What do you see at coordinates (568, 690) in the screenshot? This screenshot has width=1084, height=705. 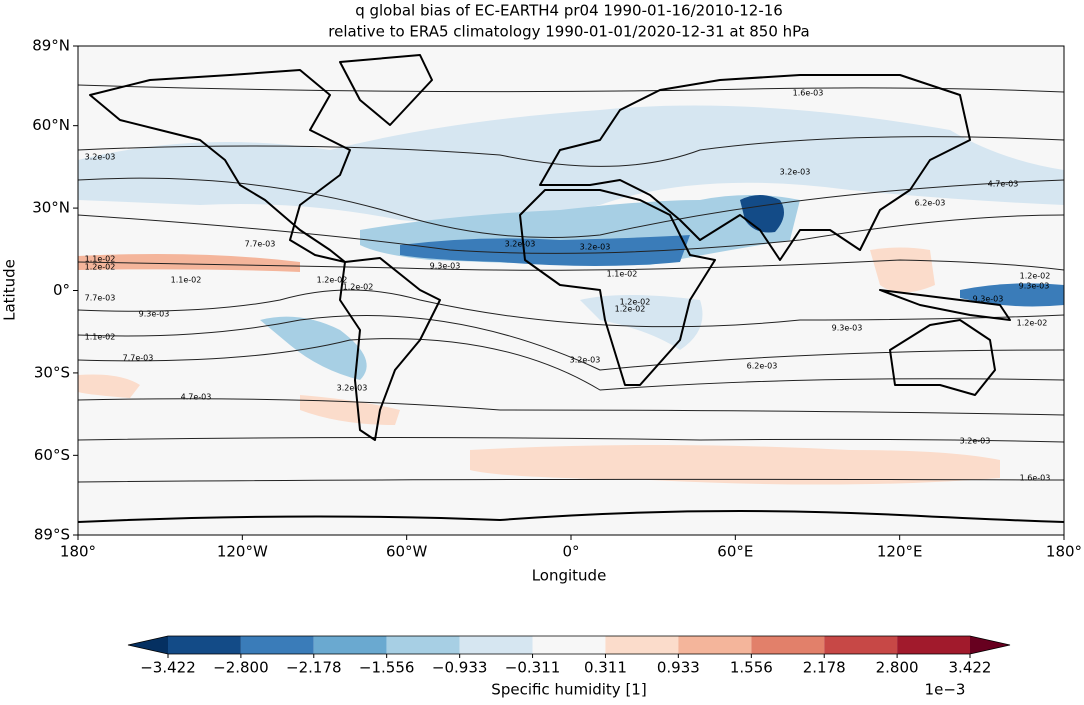 I see `colorbar-label: Specific humidity [1]` at bounding box center [568, 690].